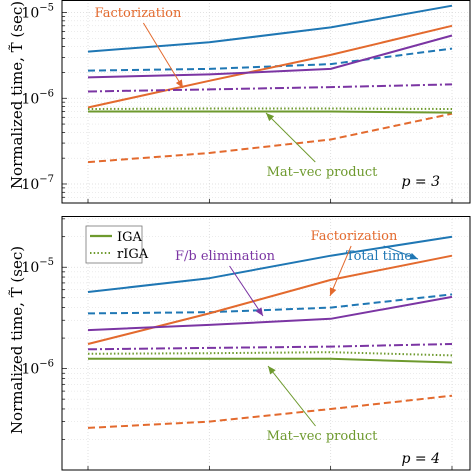  I want to click on legend: IGA rIGA, so click(117, 244).